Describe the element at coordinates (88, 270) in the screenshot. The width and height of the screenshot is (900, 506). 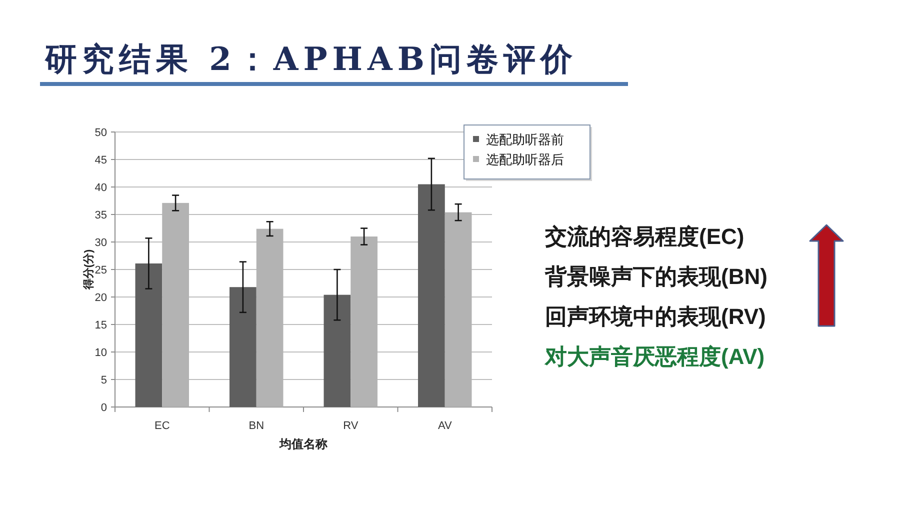
I see `y-axis-title: 得分(分)` at that location.